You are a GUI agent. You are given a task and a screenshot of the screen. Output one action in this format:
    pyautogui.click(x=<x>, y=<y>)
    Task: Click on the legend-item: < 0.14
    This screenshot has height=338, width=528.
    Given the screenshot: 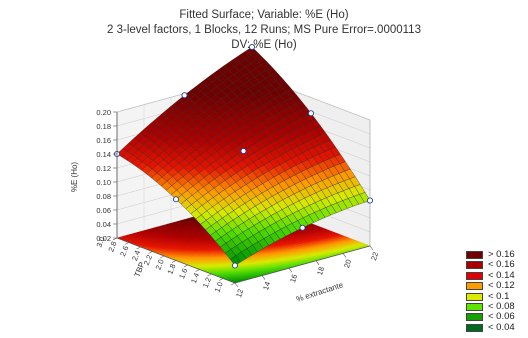 What is the action you would take?
    pyautogui.click(x=496, y=275)
    